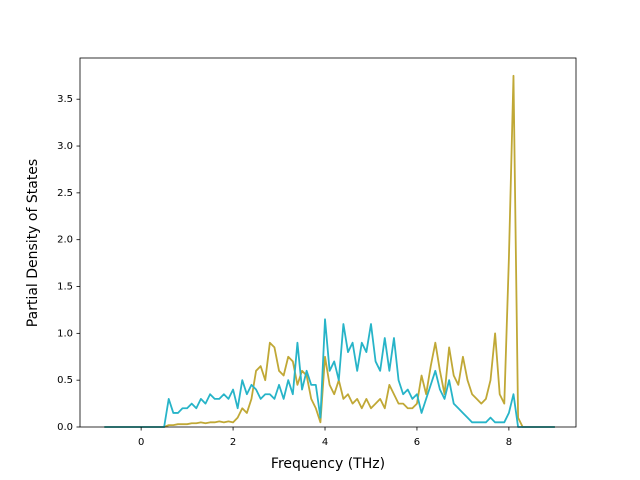 This screenshot has height=480, width=640. I want to click on y-axis-label: Partial Density of States, so click(33, 243).